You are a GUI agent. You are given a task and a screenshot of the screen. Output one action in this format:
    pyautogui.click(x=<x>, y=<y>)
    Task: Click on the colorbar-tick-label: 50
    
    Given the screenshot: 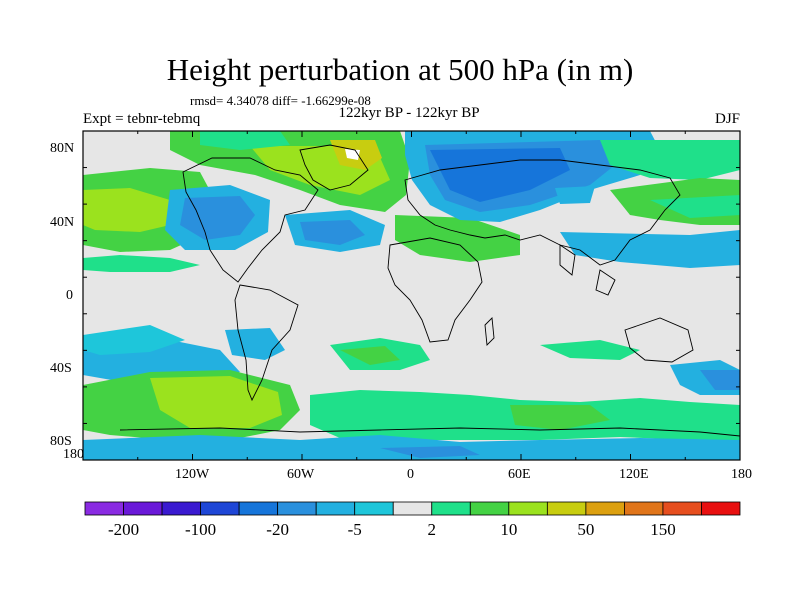 What is the action you would take?
    pyautogui.click(x=585, y=529)
    